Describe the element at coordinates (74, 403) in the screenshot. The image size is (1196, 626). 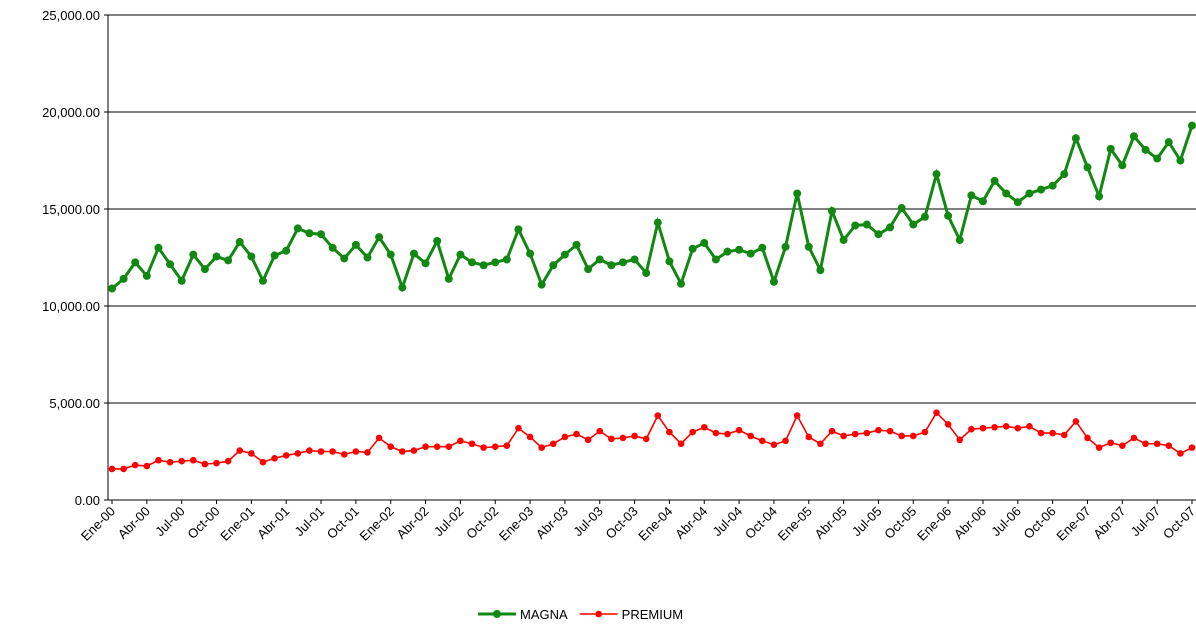
I see `y-tick-label: 5,000.00` at that location.